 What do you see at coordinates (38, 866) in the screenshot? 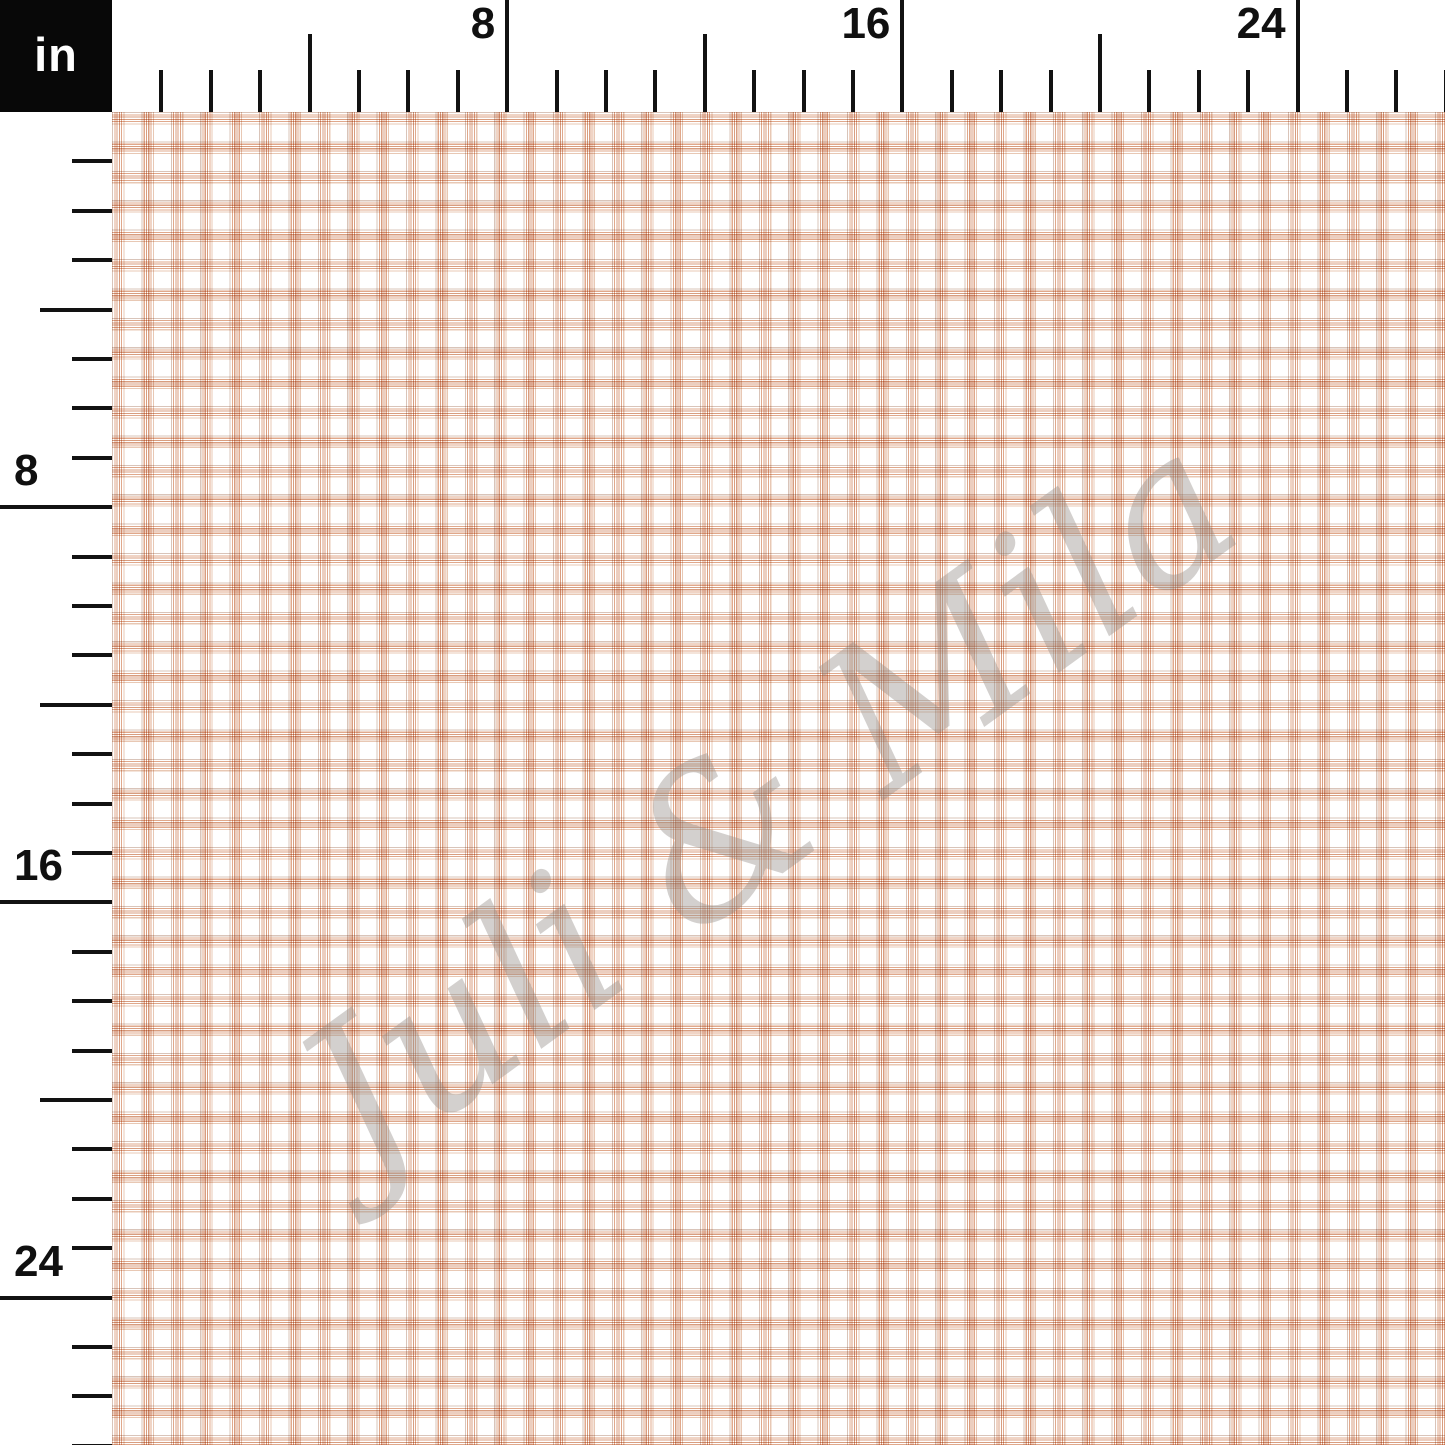
I see `left-ruler-number: 16` at bounding box center [38, 866].